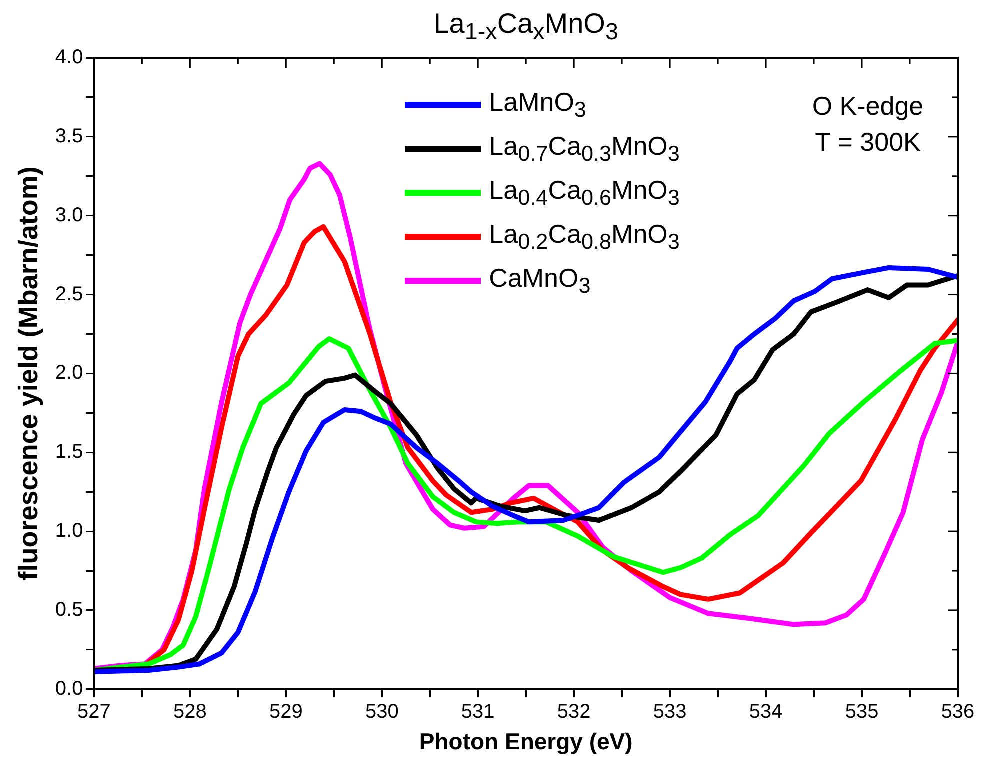 Image resolution: width=984 pixels, height=767 pixels. What do you see at coordinates (670, 711) in the screenshot?
I see `x-tick-label: 533` at bounding box center [670, 711].